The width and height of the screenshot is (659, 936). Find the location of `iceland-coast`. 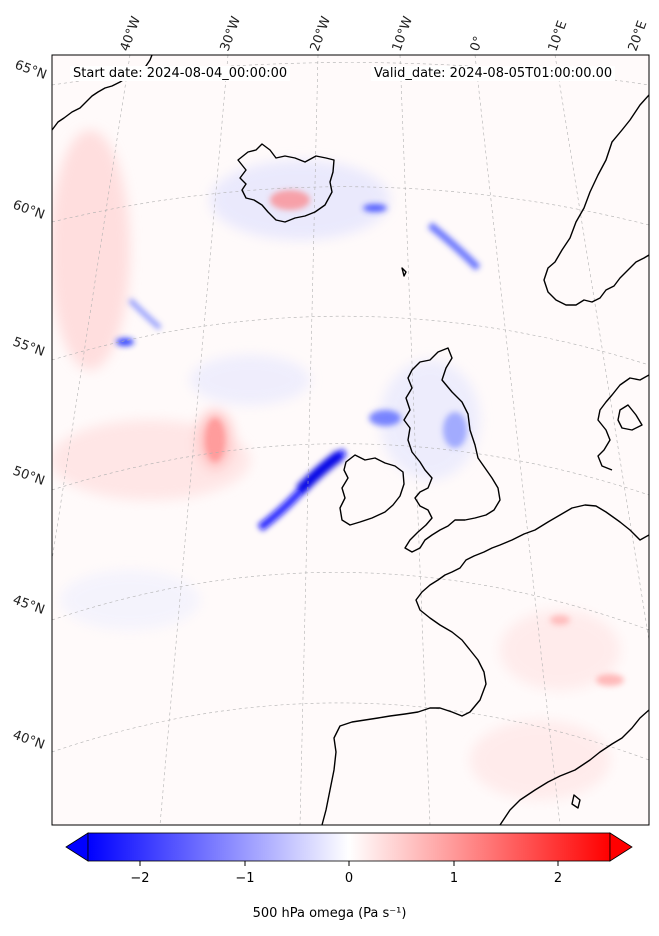

iceland-coast is located at coordinates (286, 183).